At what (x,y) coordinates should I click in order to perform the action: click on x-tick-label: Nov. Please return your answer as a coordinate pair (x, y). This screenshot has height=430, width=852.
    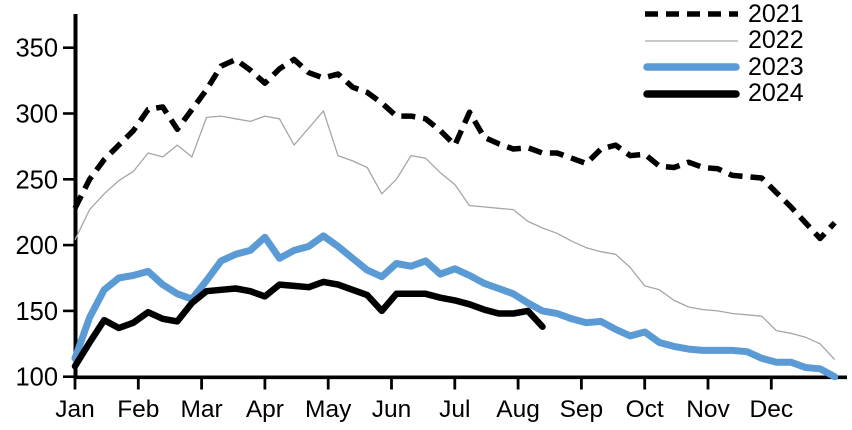
    Looking at the image, I should click on (708, 409).